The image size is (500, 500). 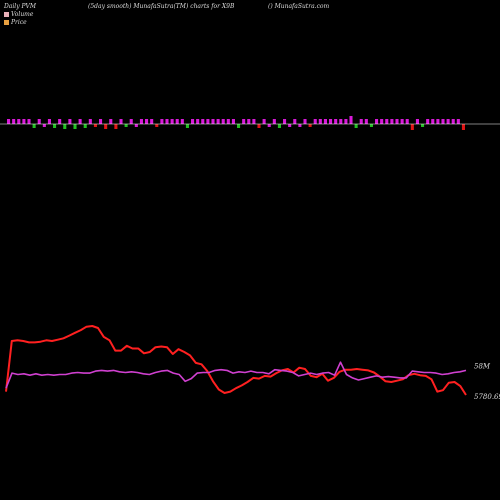 What do you see at coordinates (236, 375) in the screenshot?
I see `volume-line` at bounding box center [236, 375].